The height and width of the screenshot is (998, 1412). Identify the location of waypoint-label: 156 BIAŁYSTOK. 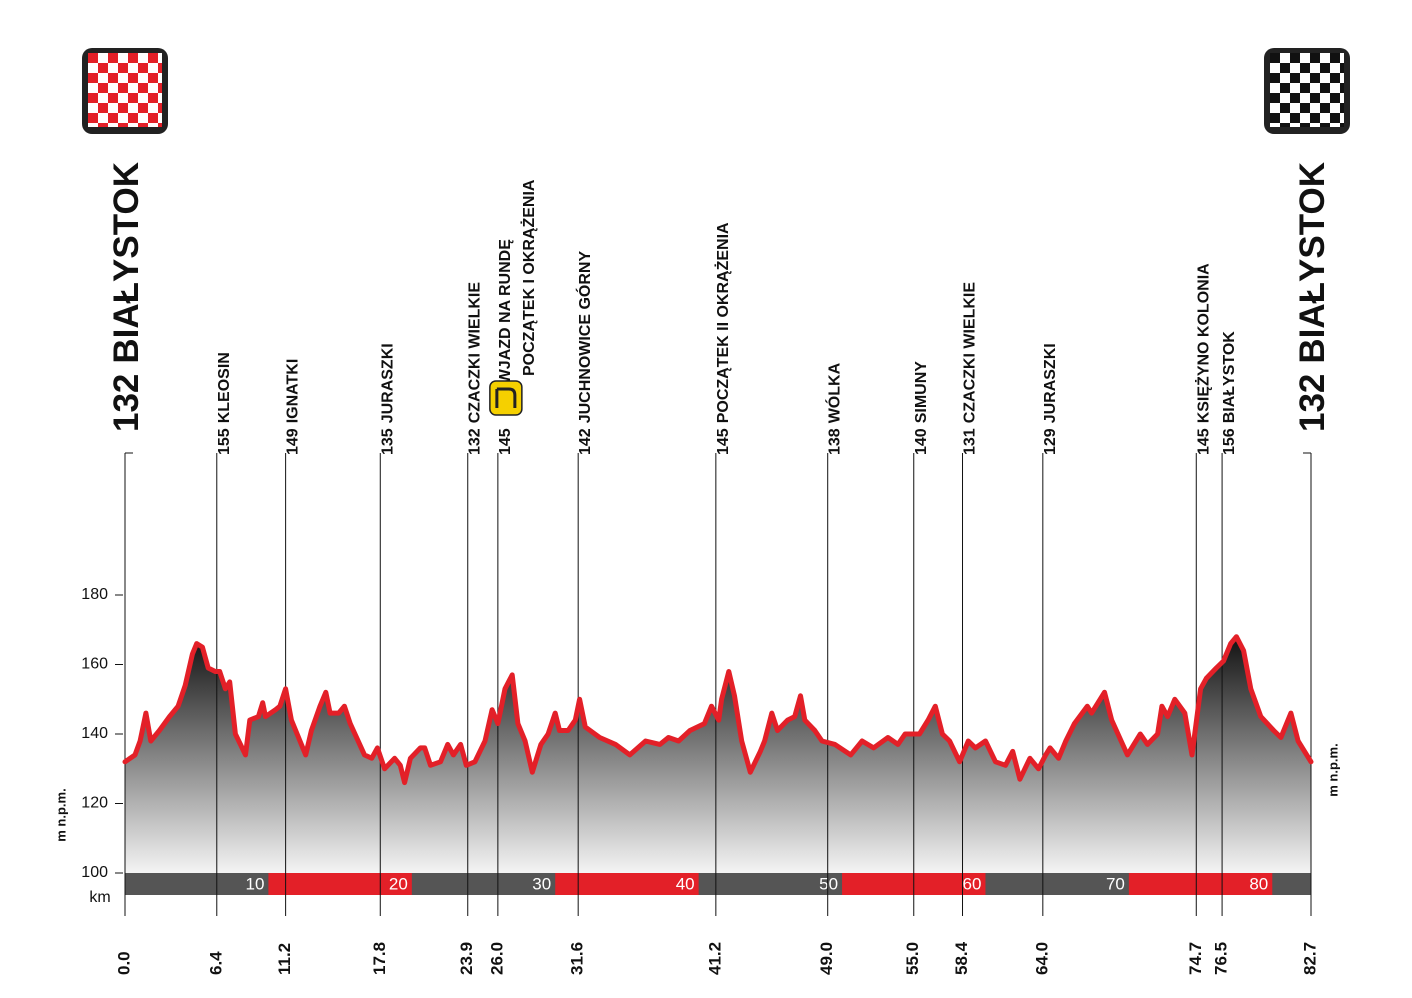
(1229, 393).